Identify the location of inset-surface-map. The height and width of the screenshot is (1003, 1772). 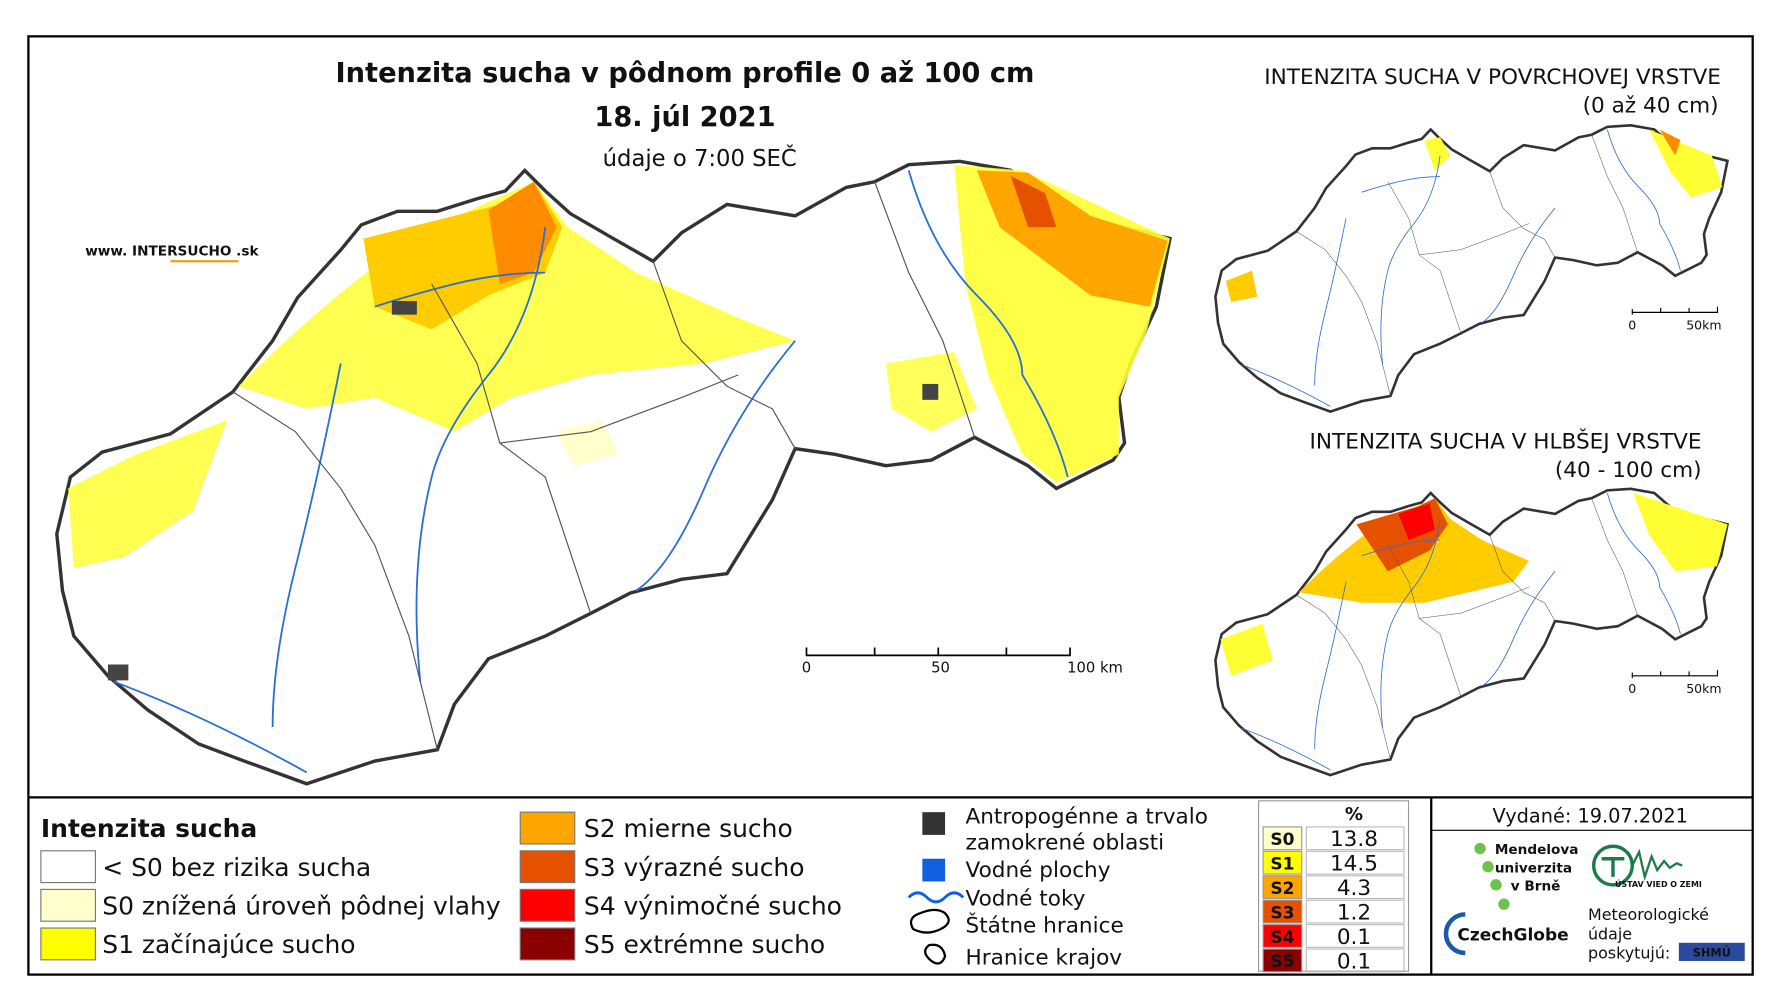
(1471, 268).